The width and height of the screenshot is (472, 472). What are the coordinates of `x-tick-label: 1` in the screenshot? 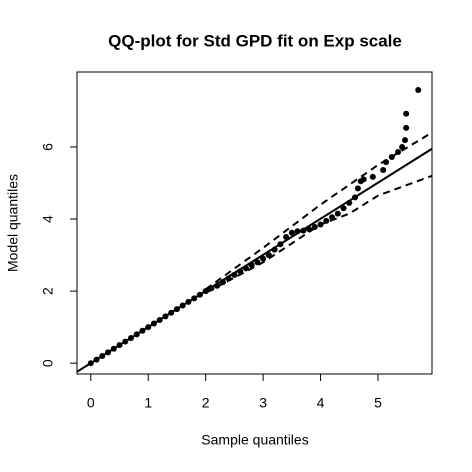 It's located at (148, 403).